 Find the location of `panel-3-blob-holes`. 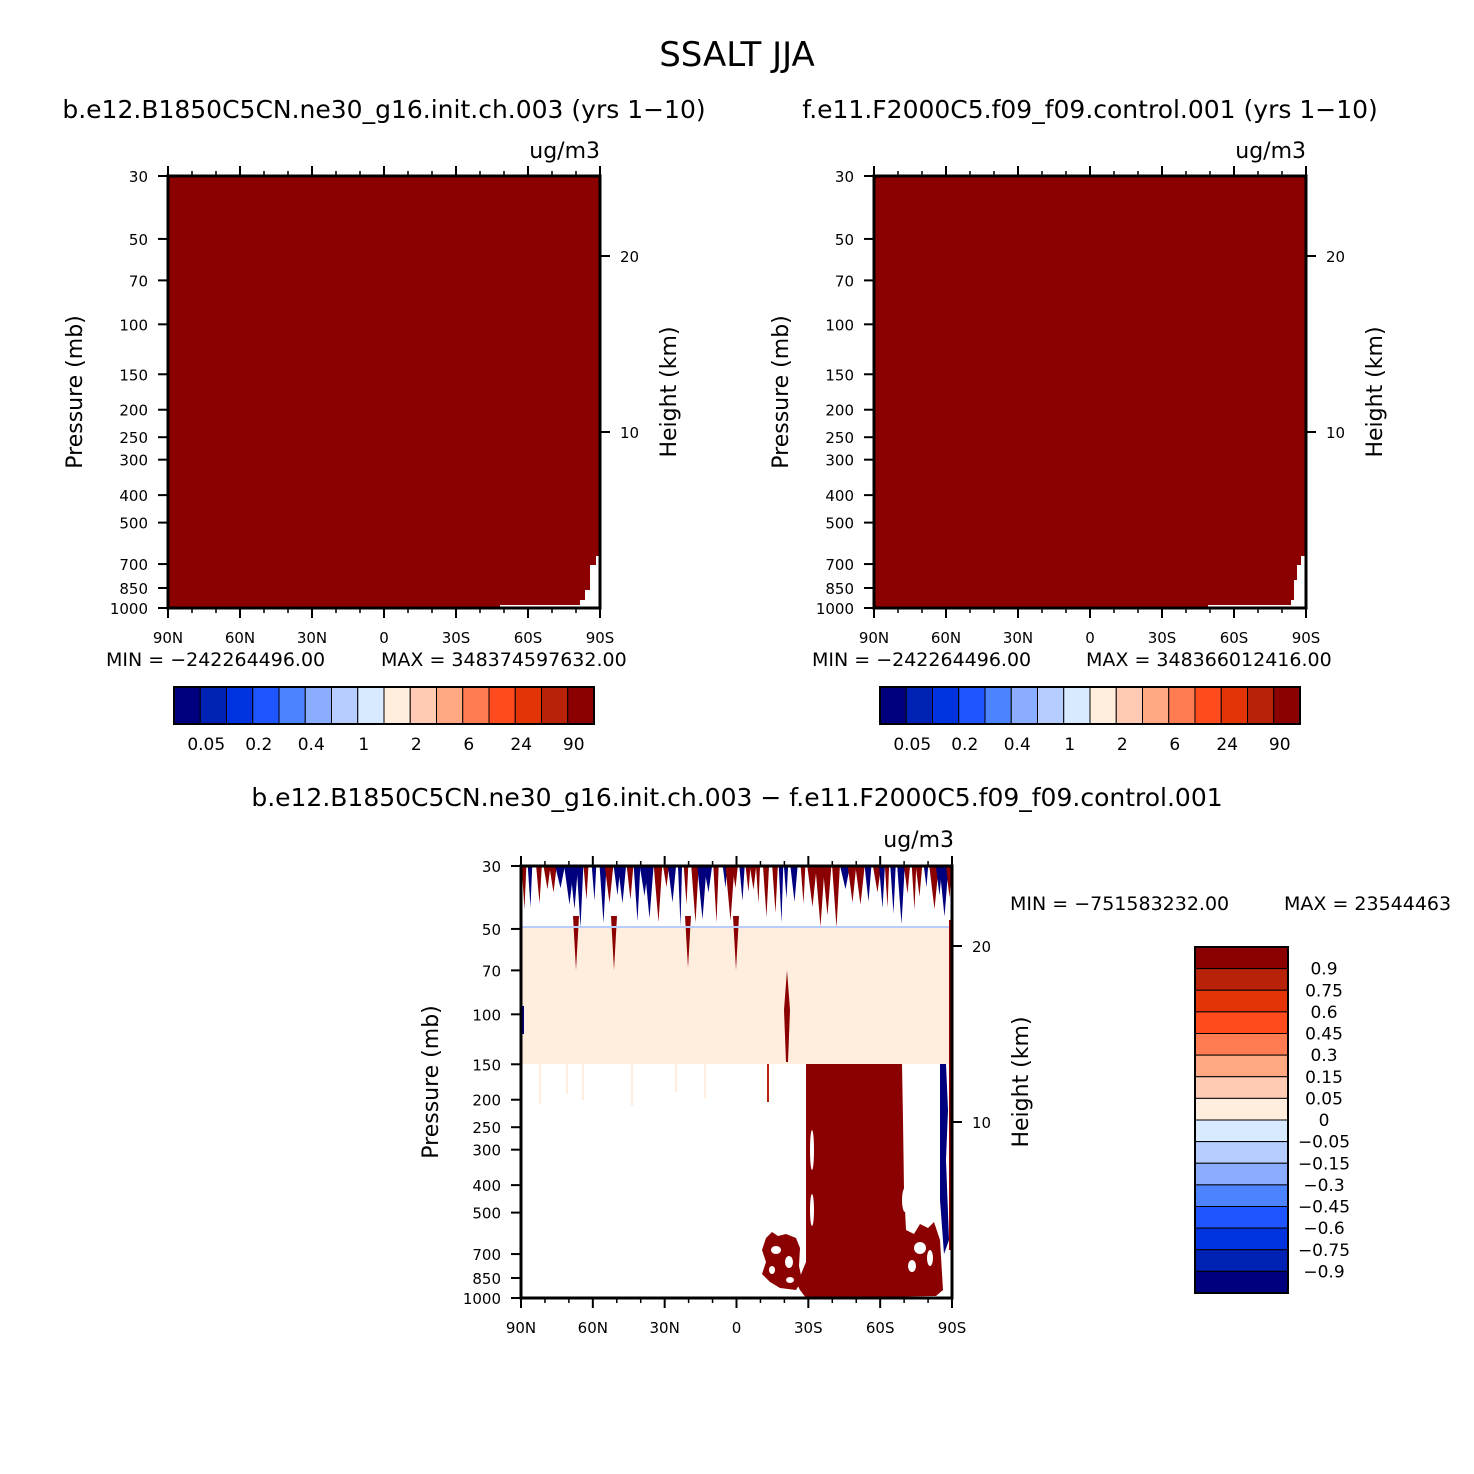

panel-3-blob-holes is located at coordinates (781, 1264).